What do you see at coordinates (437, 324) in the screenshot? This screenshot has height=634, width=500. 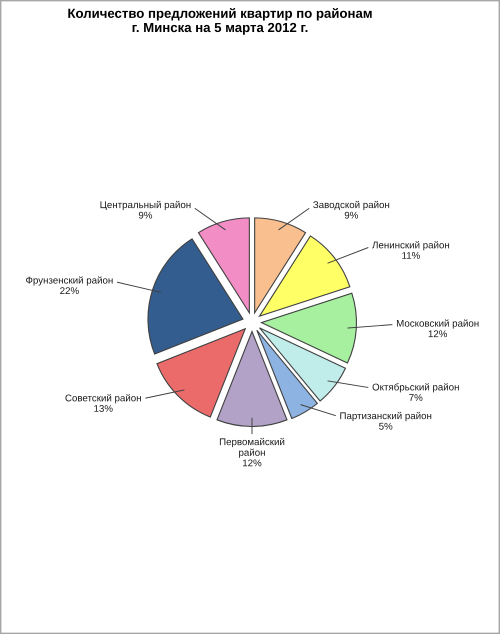 I see `slice-label: Московский район` at bounding box center [437, 324].